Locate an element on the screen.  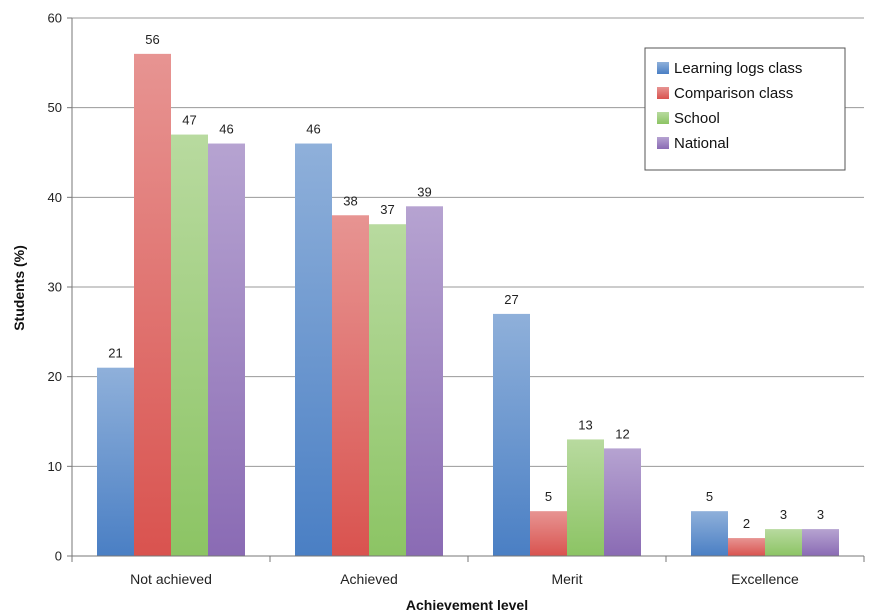
bar-school-merit is located at coordinates (585, 497).